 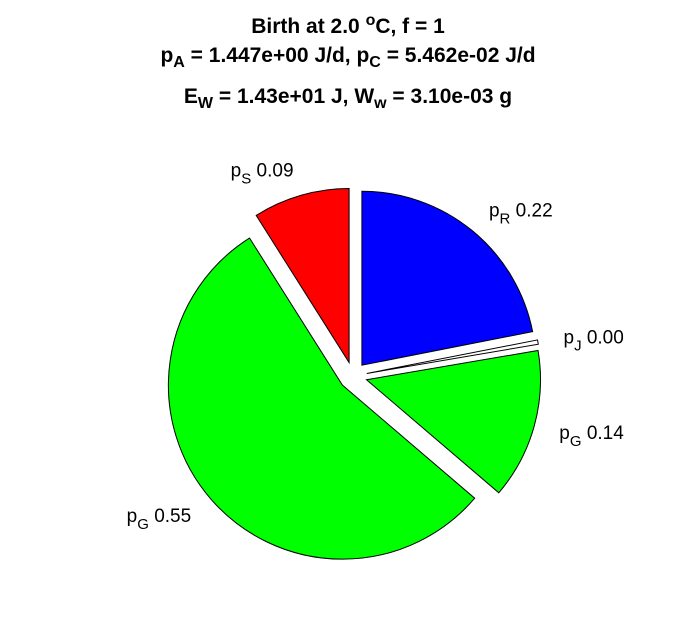 What do you see at coordinates (370, 20) in the screenshot?
I see `title1-sup: o` at bounding box center [370, 20].